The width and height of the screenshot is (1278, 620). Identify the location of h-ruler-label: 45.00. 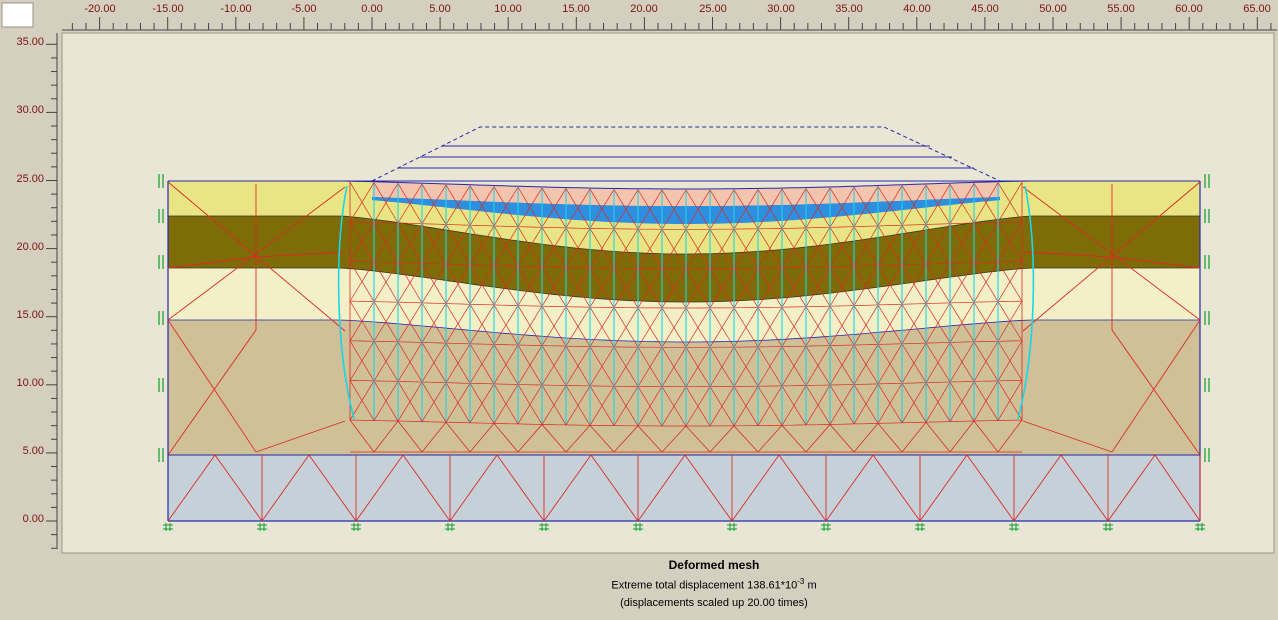
(985, 9).